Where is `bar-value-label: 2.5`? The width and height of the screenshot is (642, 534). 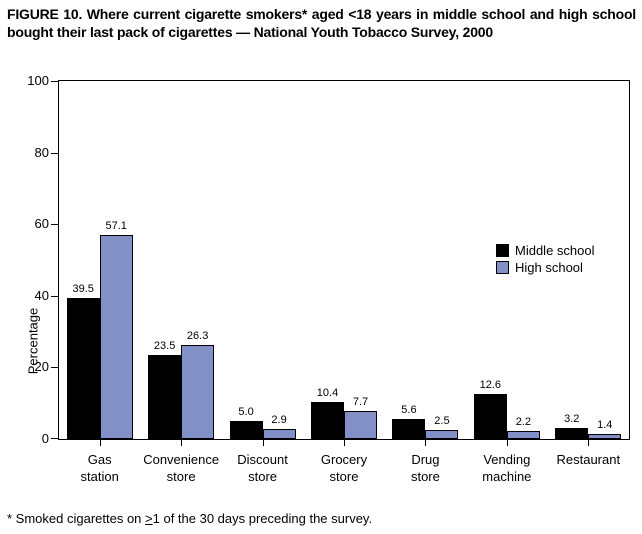 bar-value-label: 2.5 is located at coordinates (442, 421).